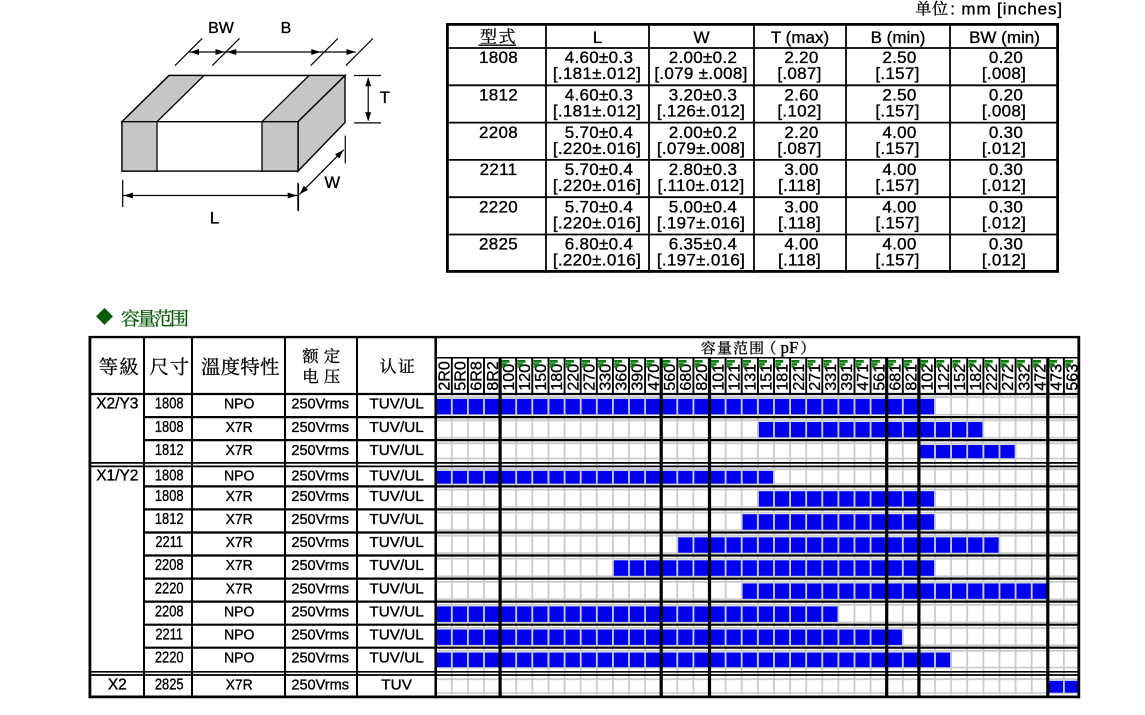 This screenshot has height=715, width=1145. What do you see at coordinates (734, 377) in the screenshot?
I see `svg-text: 121` at bounding box center [734, 377].